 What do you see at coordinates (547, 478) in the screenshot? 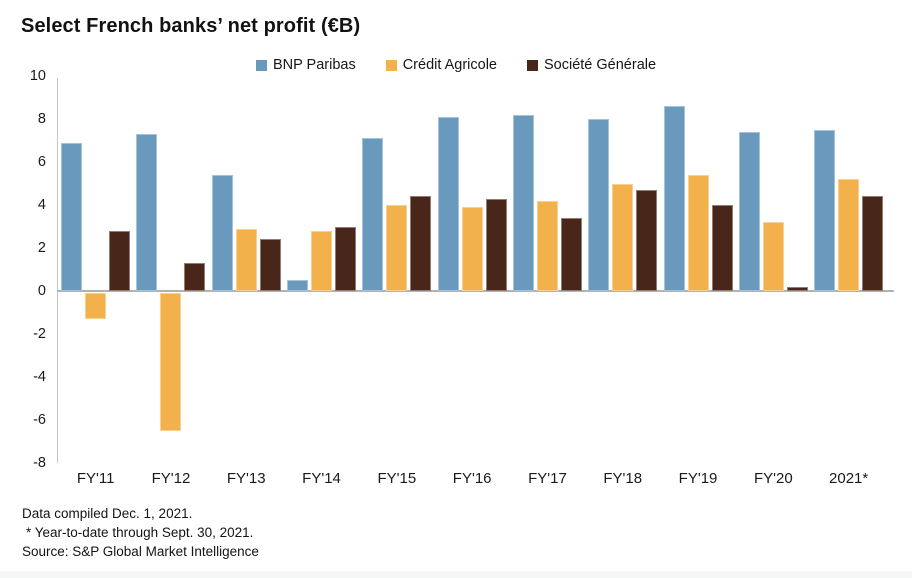
I see `x-tick-label: FY'17` at bounding box center [547, 478].